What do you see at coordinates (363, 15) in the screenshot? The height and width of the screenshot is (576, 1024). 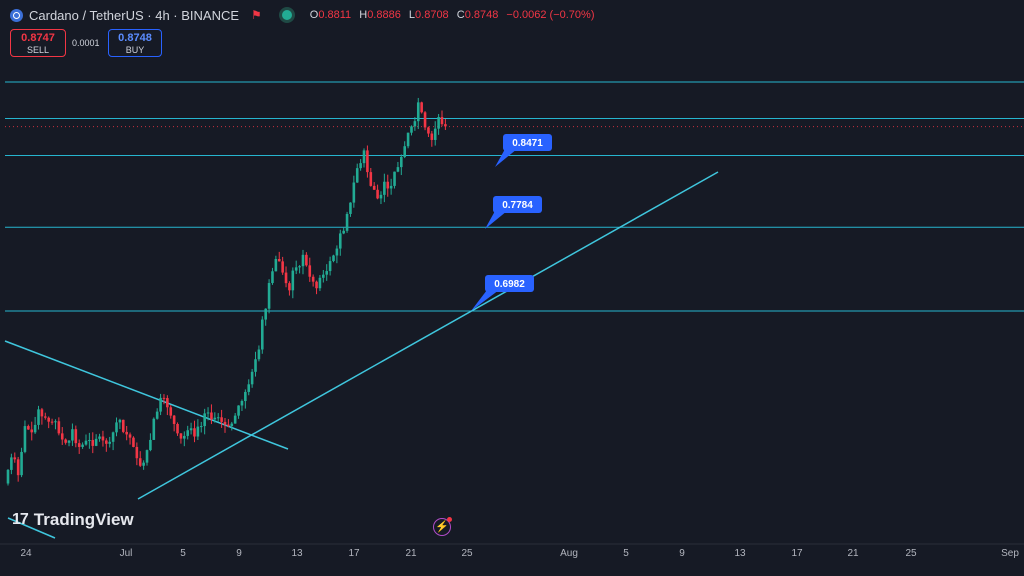 I see `ohlc-high-key: H` at bounding box center [363, 15].